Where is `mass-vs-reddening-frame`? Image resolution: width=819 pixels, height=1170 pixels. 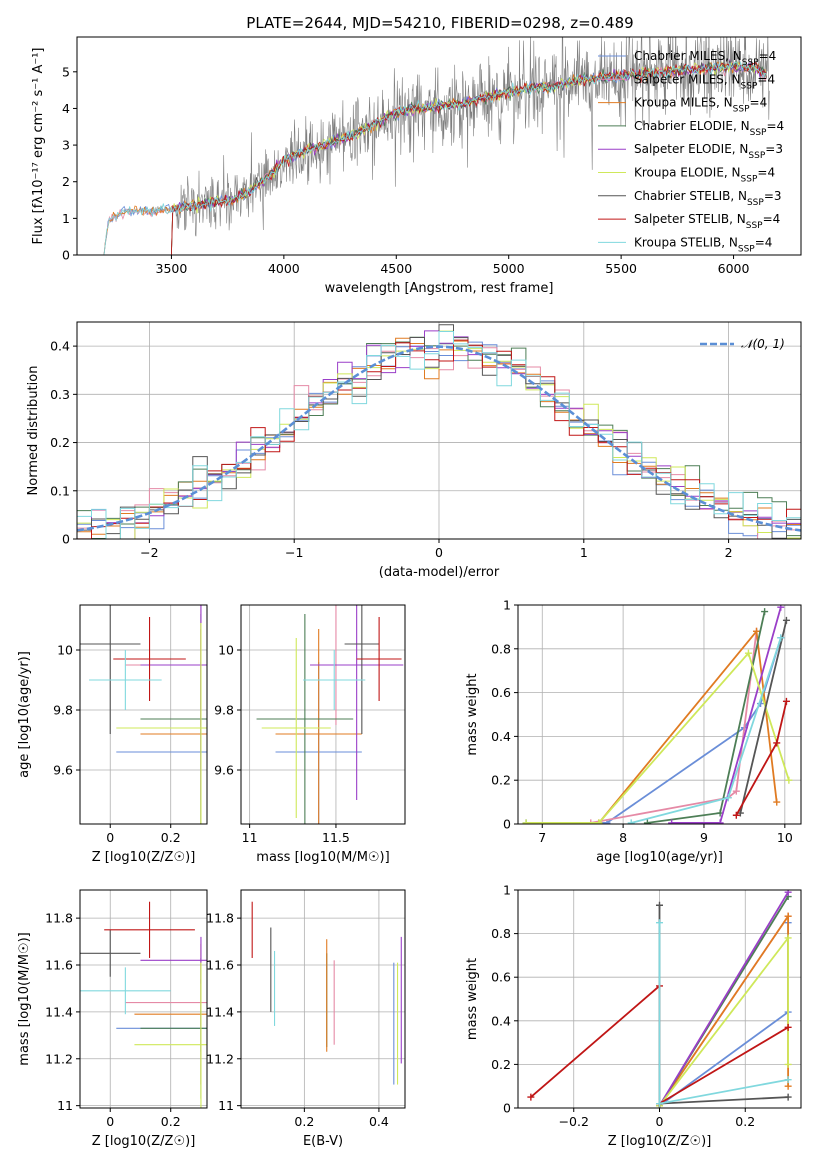 mass-vs-reddening-frame is located at coordinates (323, 999).